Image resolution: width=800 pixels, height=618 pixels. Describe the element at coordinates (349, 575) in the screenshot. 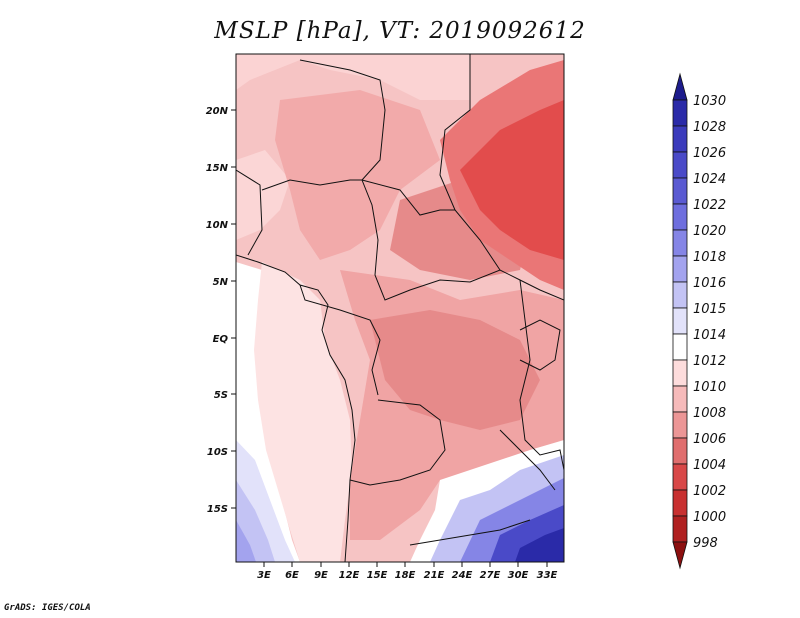

I see `lon-label: 12E` at that location.